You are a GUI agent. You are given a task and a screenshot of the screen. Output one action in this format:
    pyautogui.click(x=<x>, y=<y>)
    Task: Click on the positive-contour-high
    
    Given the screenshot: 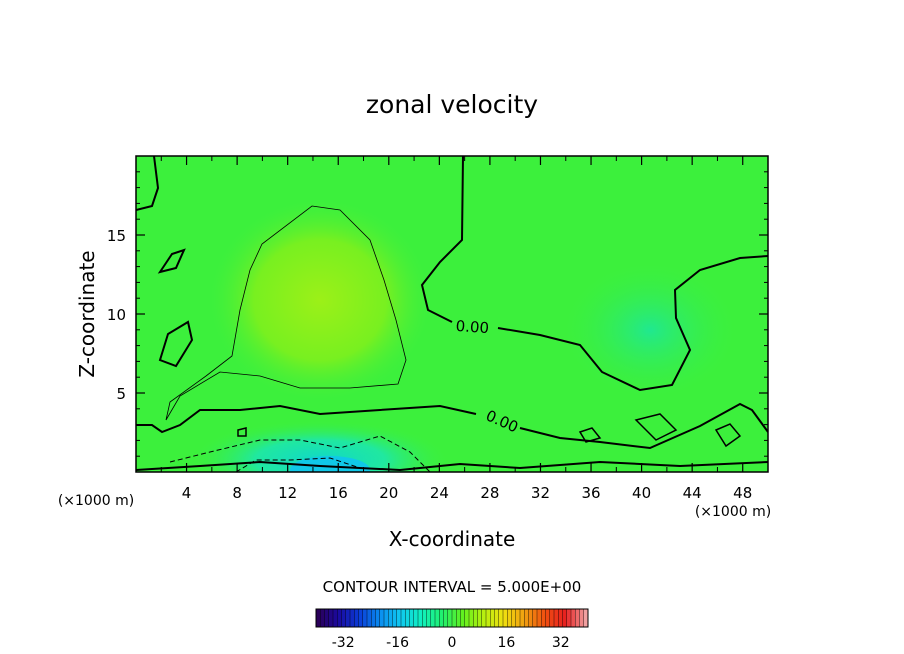 What is the action you would take?
    pyautogui.click(x=286, y=313)
    